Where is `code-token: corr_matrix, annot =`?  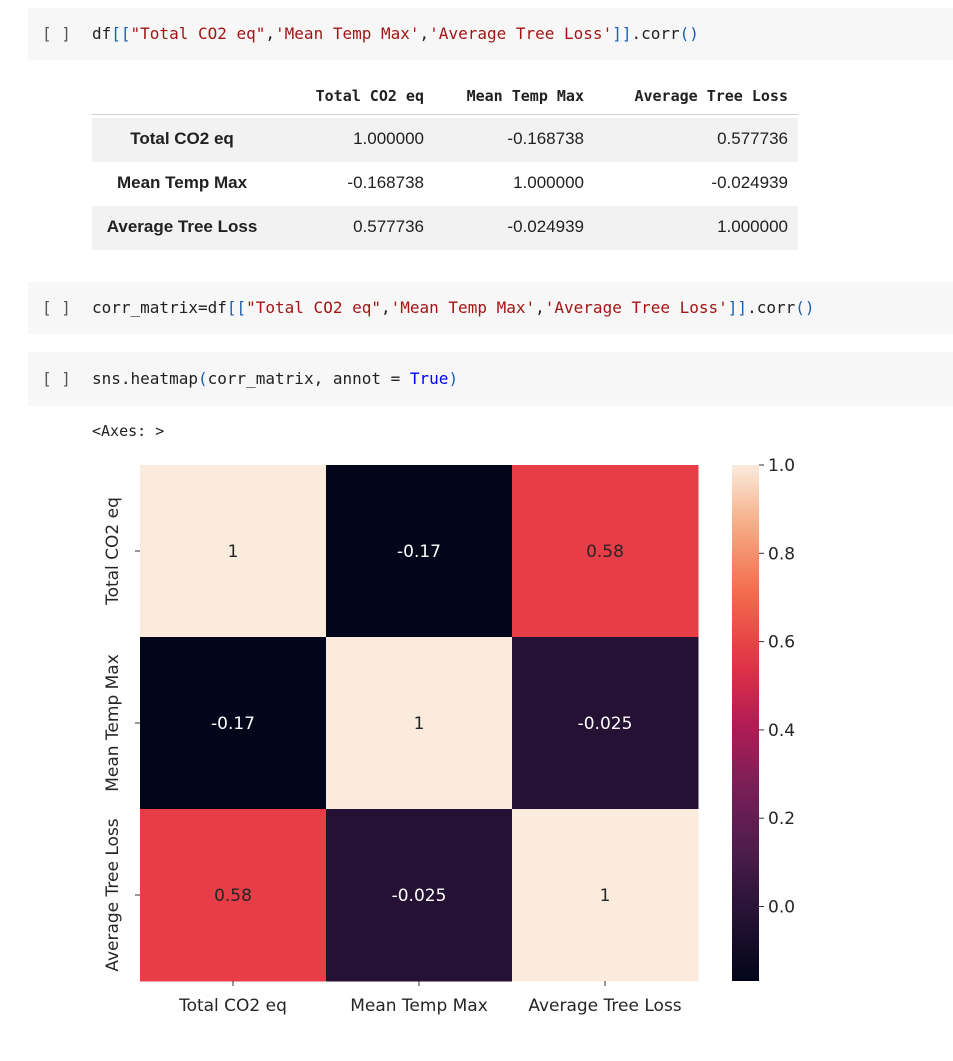 code-token: corr_matrix, annot = is located at coordinates (308, 378).